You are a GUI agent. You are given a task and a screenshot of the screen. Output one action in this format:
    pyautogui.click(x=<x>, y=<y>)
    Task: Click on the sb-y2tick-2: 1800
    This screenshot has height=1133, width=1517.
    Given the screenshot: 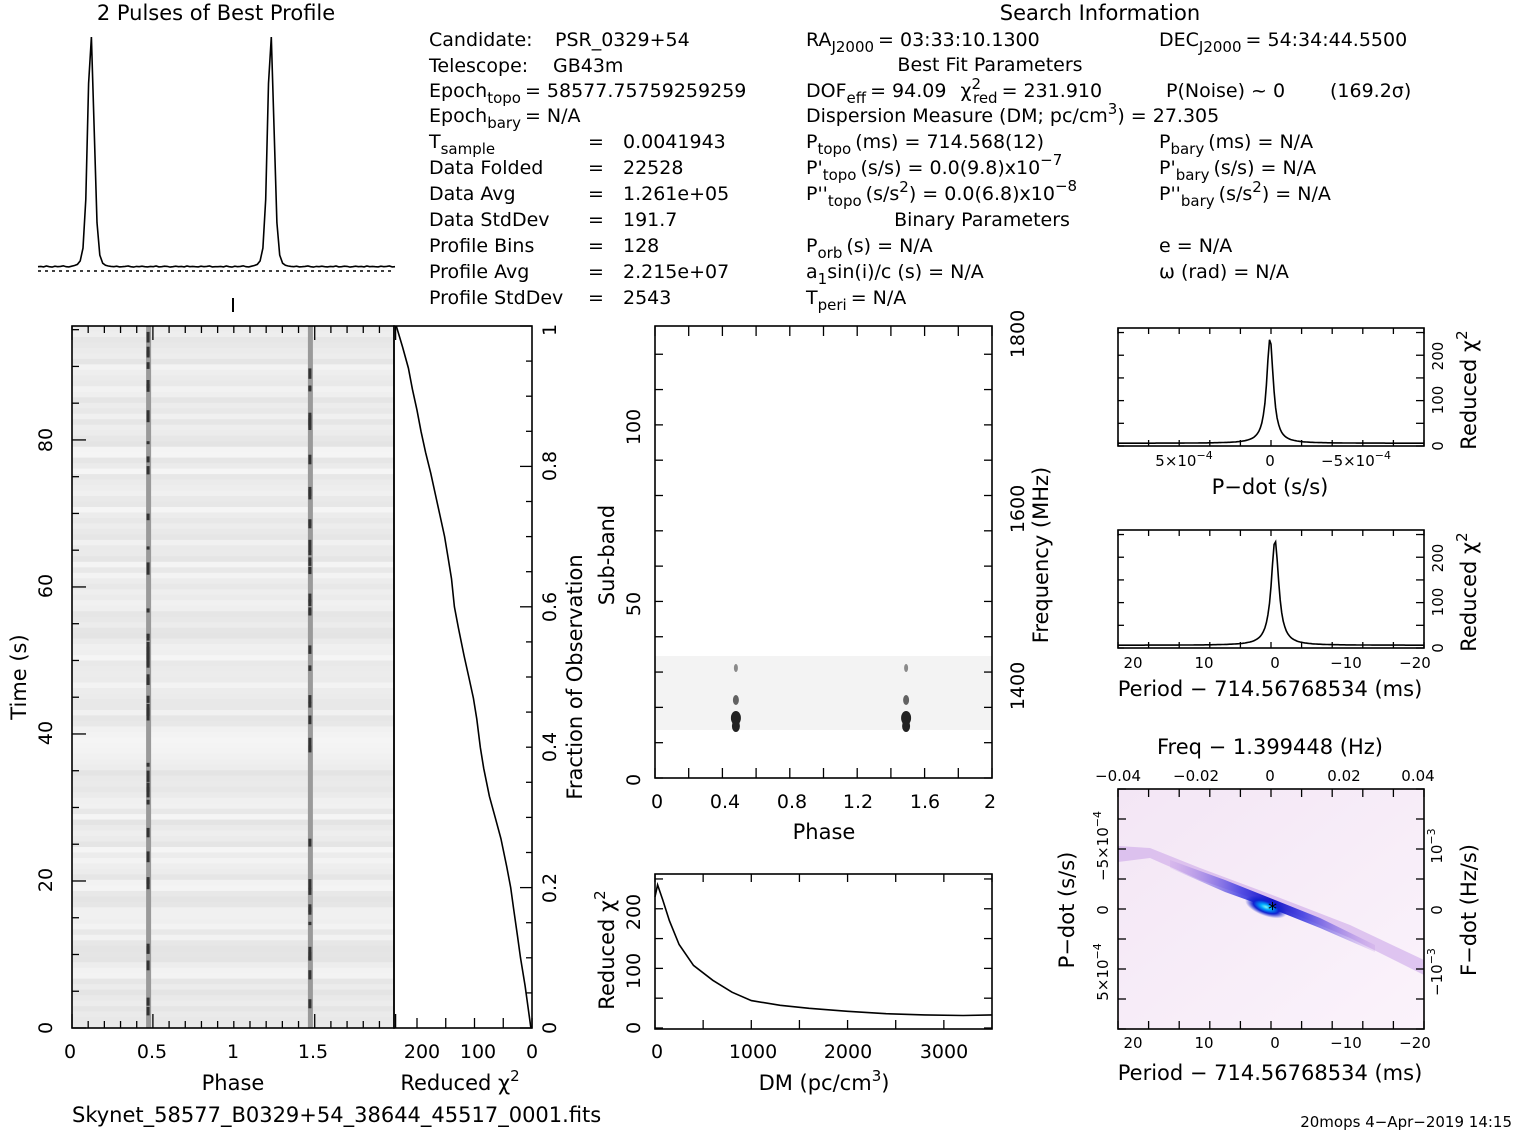 What is the action you would take?
    pyautogui.click(x=1018, y=334)
    